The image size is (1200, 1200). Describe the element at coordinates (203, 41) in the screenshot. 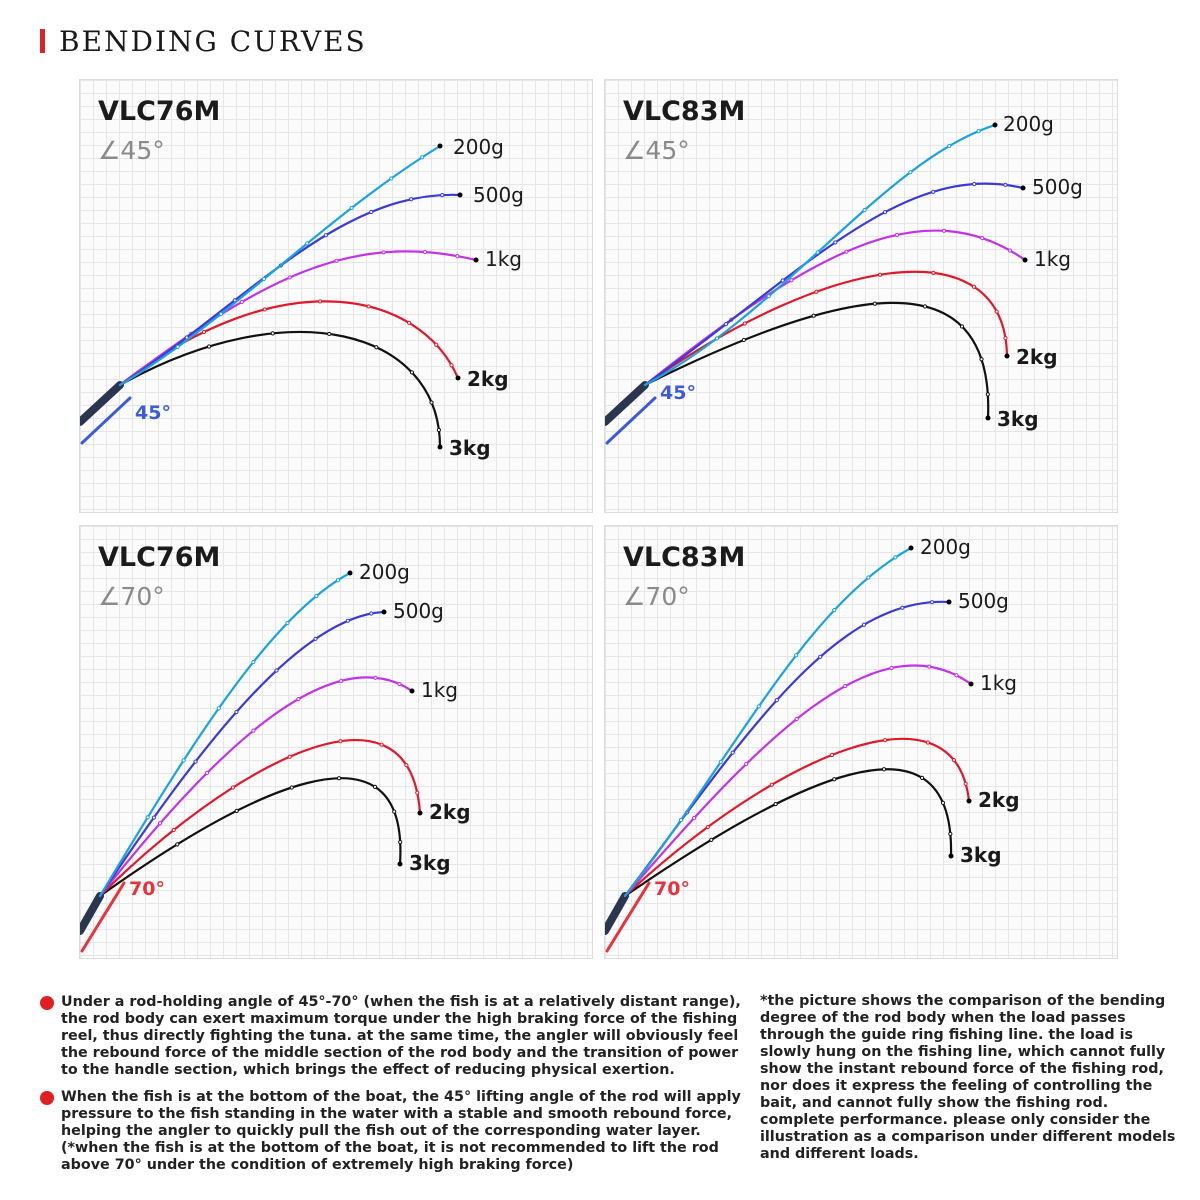

I see `page-header: BENDING CURVES` at that location.